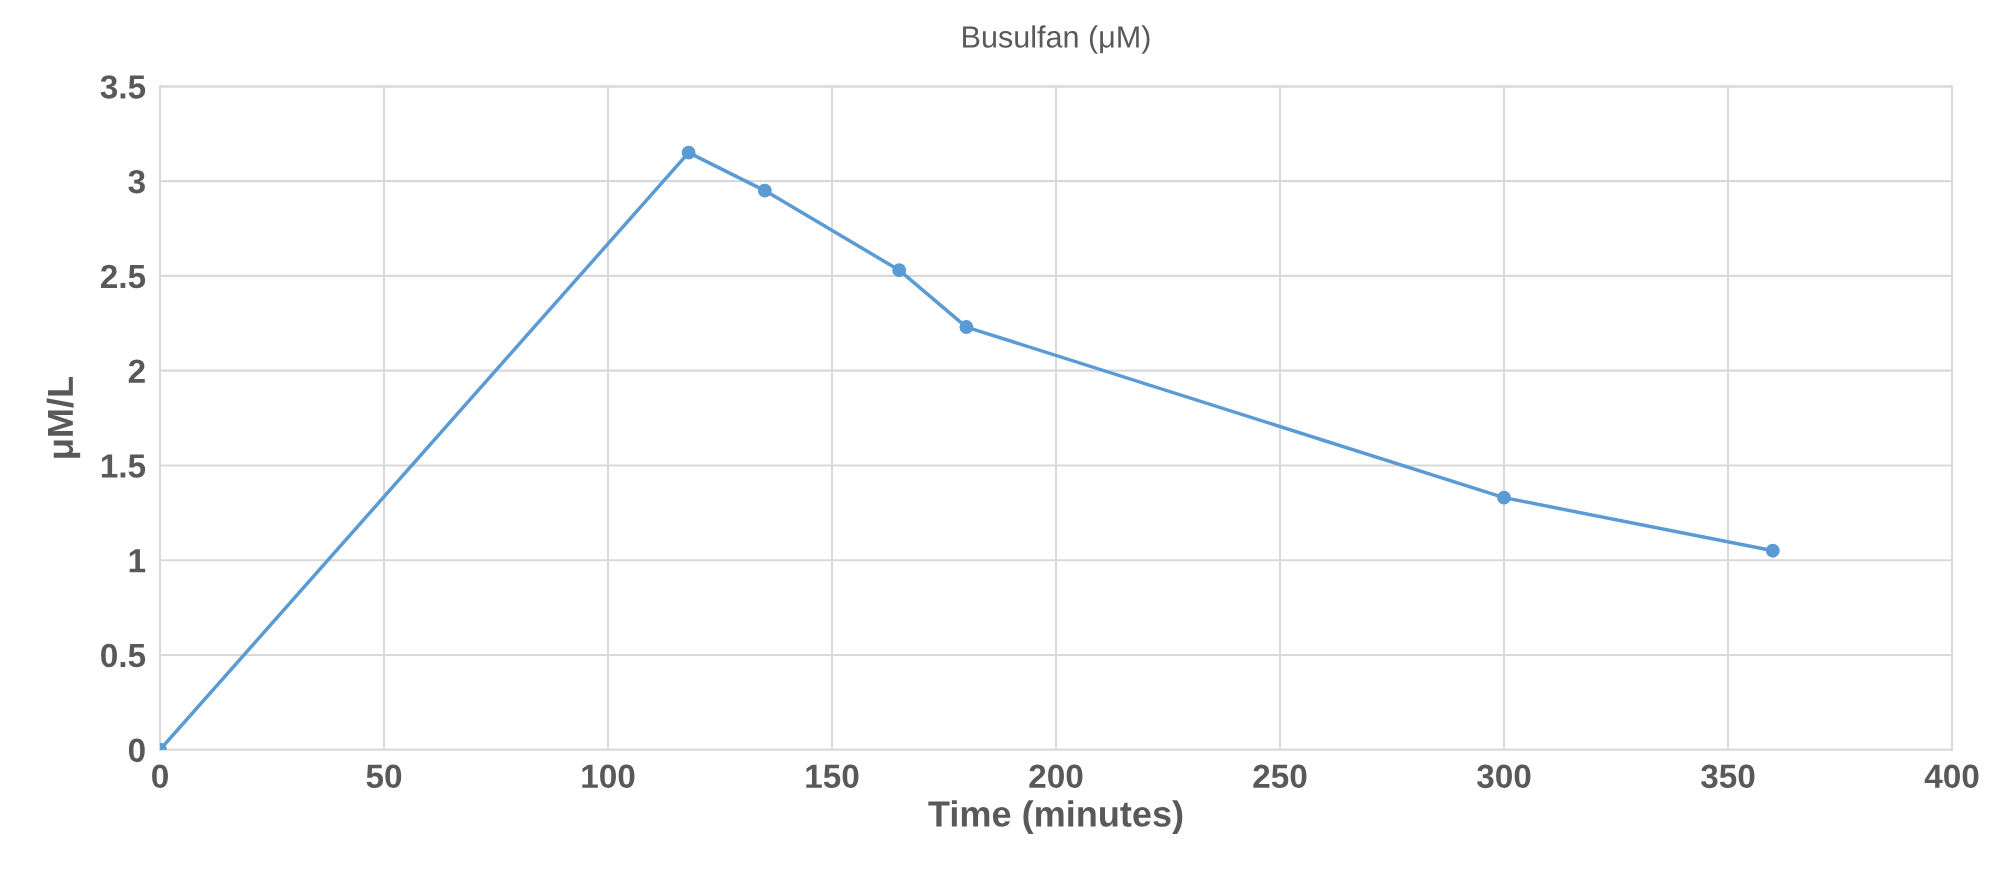 The width and height of the screenshot is (2000, 881). Describe the element at coordinates (1280, 776) in the screenshot. I see `x-tick-label: 250` at that location.